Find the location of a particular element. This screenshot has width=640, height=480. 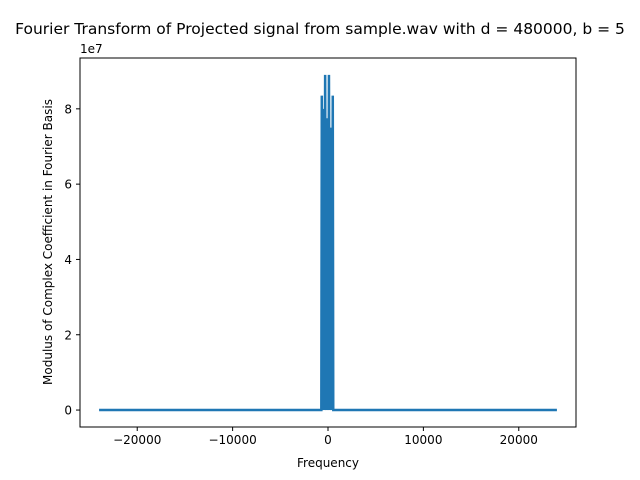

y-tick-label: 0 is located at coordinates (68, 411).